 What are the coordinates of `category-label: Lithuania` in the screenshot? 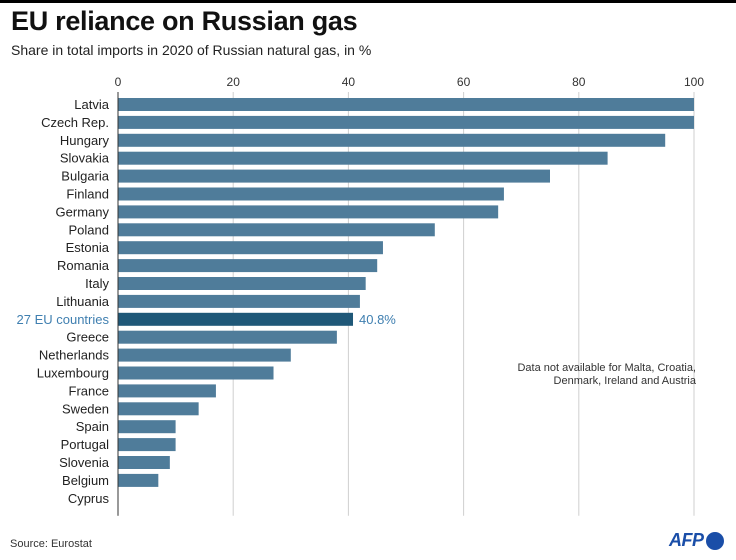 It's located at (83, 301).